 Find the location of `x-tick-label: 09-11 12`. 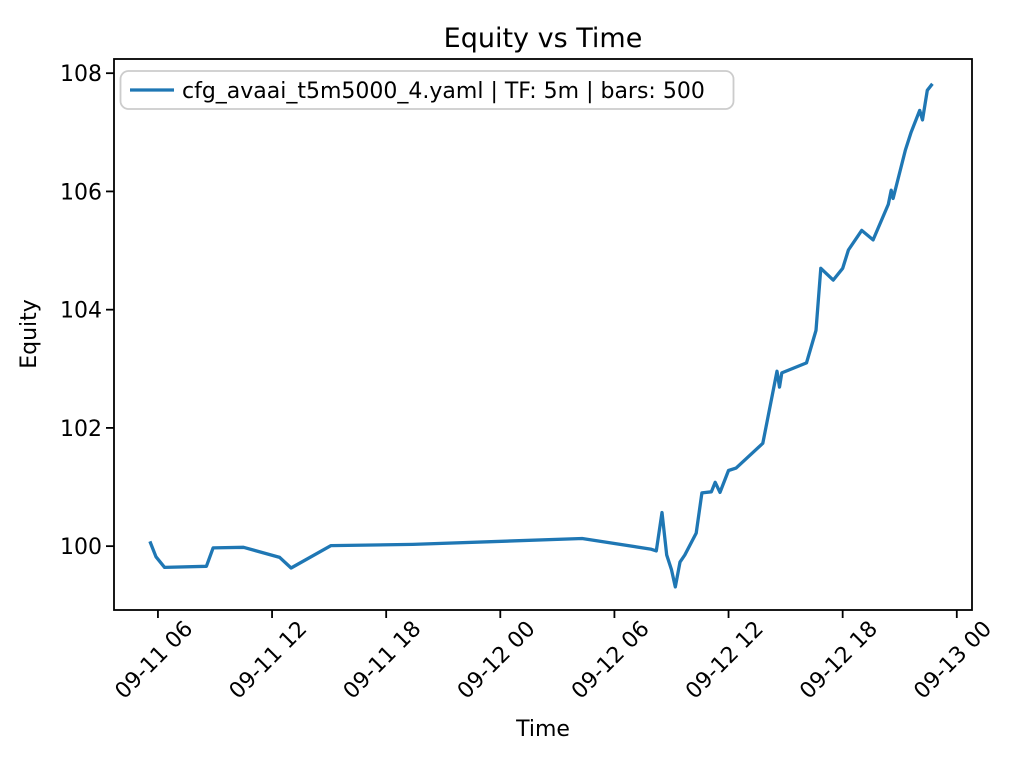

x-tick-label: 09-11 12 is located at coordinates (269, 661).